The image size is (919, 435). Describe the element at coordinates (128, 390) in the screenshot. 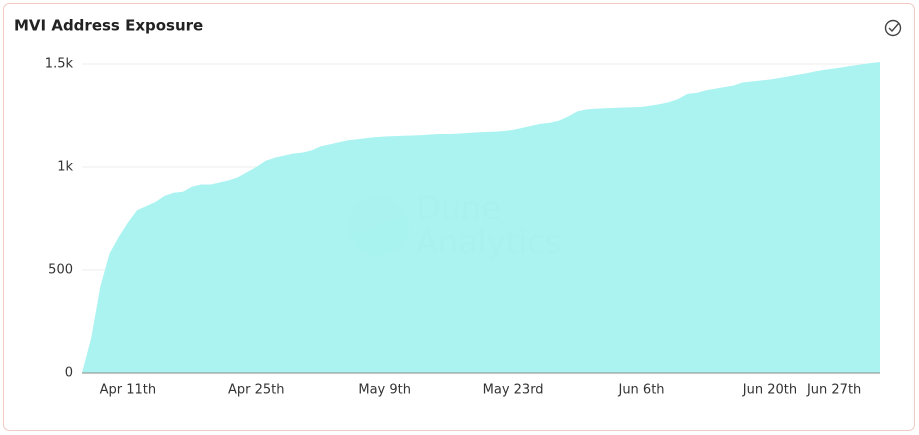

I see `x-tick-label: Apr 11th` at that location.